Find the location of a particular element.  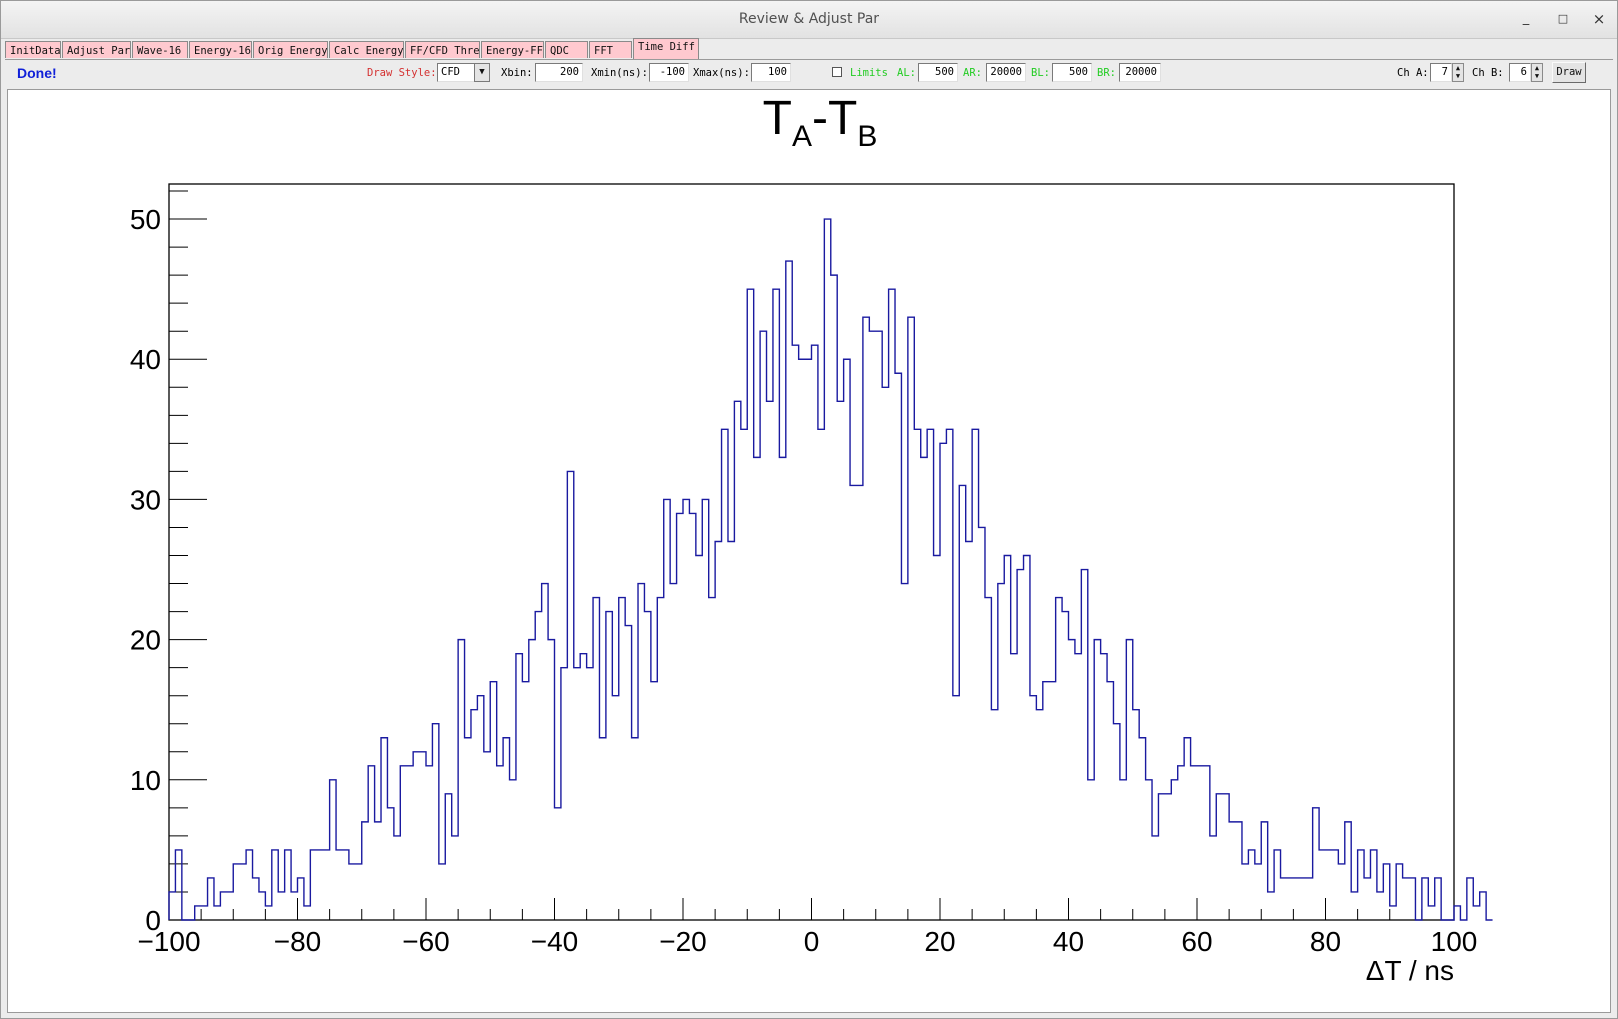

x-axis-label: ΔT / ns is located at coordinates (1410, 970).